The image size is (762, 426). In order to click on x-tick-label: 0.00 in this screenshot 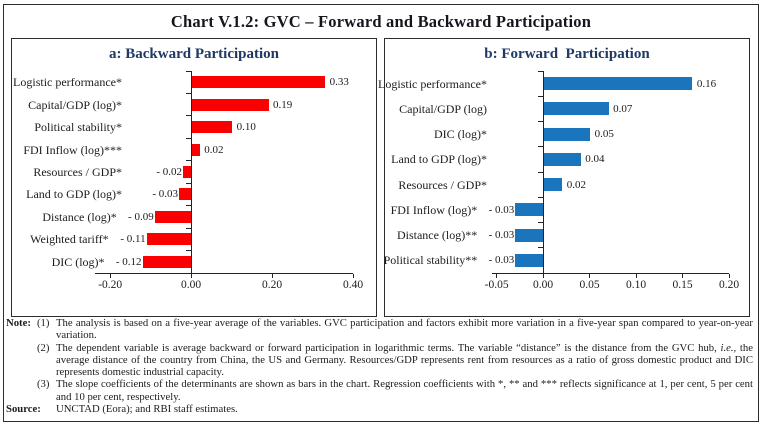, I will do `click(543, 285)`.